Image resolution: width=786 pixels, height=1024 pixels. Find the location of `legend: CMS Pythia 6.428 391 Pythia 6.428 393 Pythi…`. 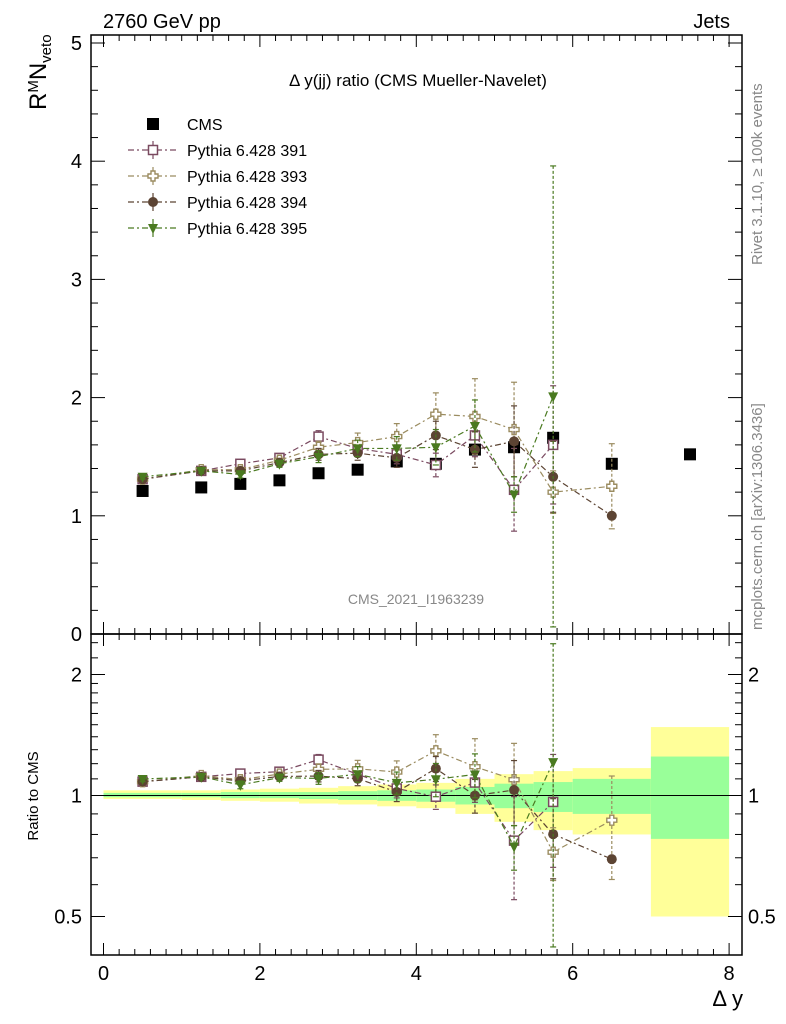

legend: CMS Pythia 6.428 391 Pythia 6.428 393 Pythi… is located at coordinates (217, 177).